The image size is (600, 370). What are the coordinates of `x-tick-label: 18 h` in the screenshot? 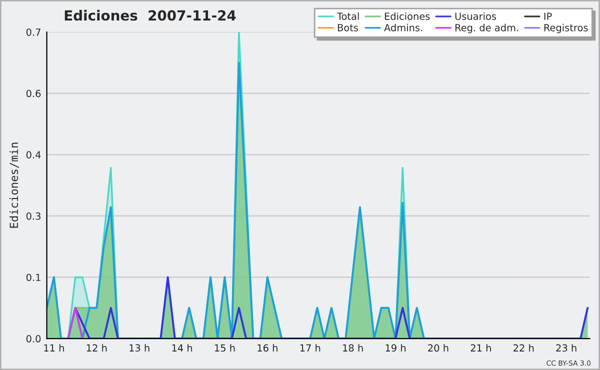 It's located at (353, 348).